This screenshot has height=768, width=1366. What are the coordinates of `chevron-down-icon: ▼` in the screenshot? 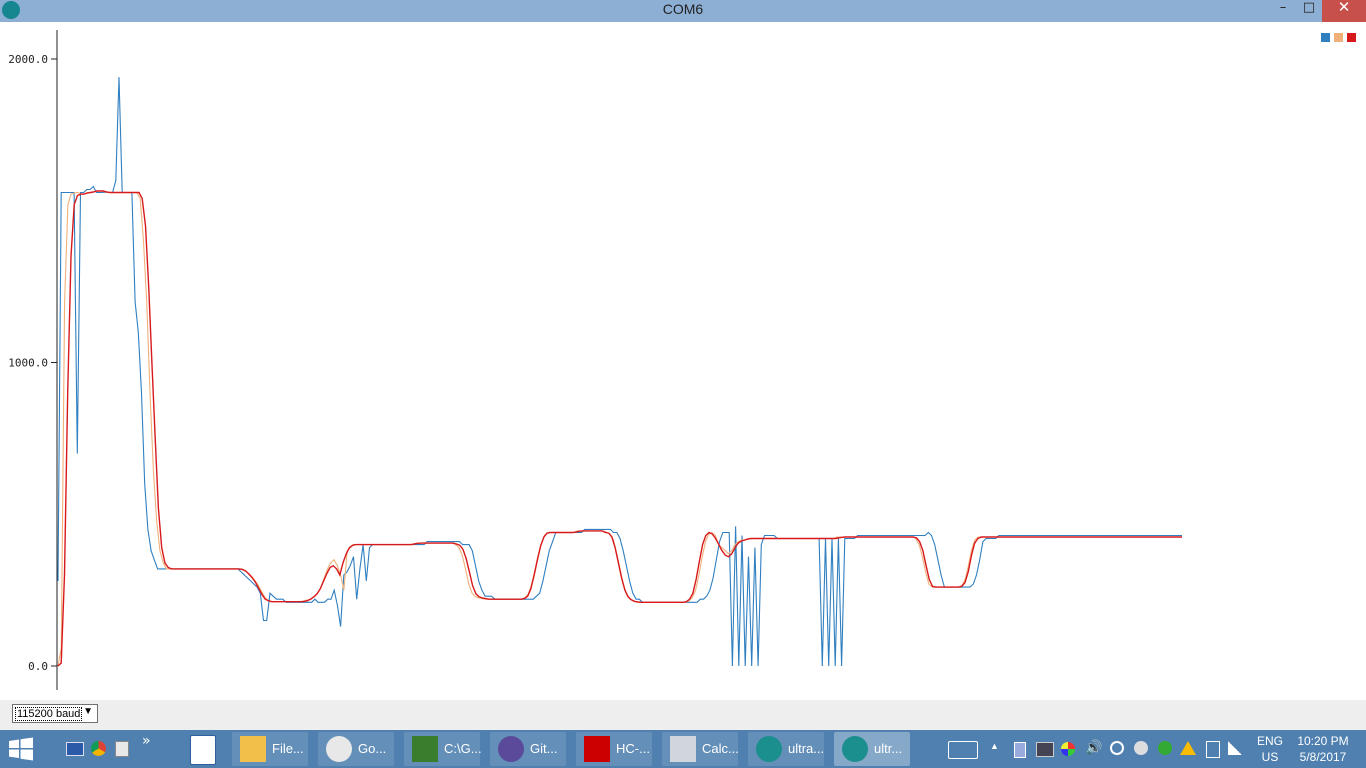 It's located at (88, 711).